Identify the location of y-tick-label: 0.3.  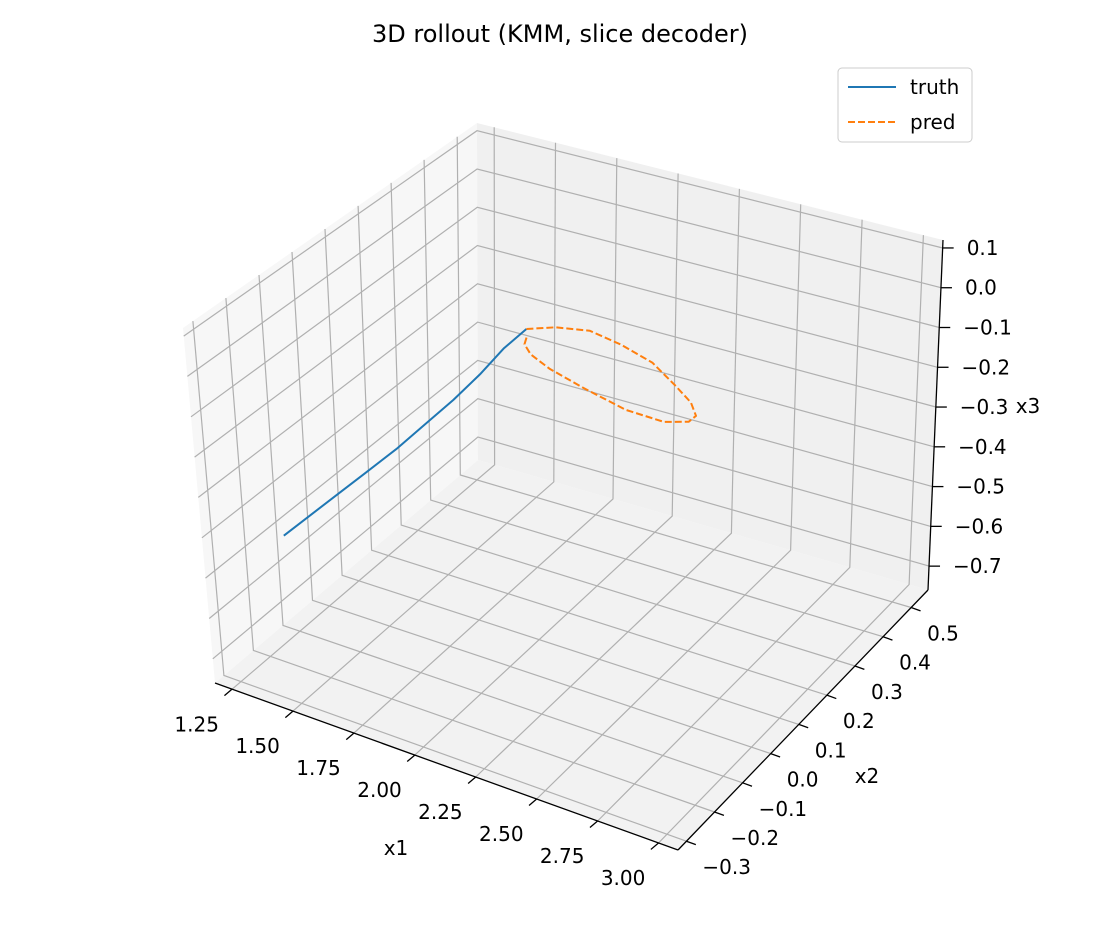
(887, 692).